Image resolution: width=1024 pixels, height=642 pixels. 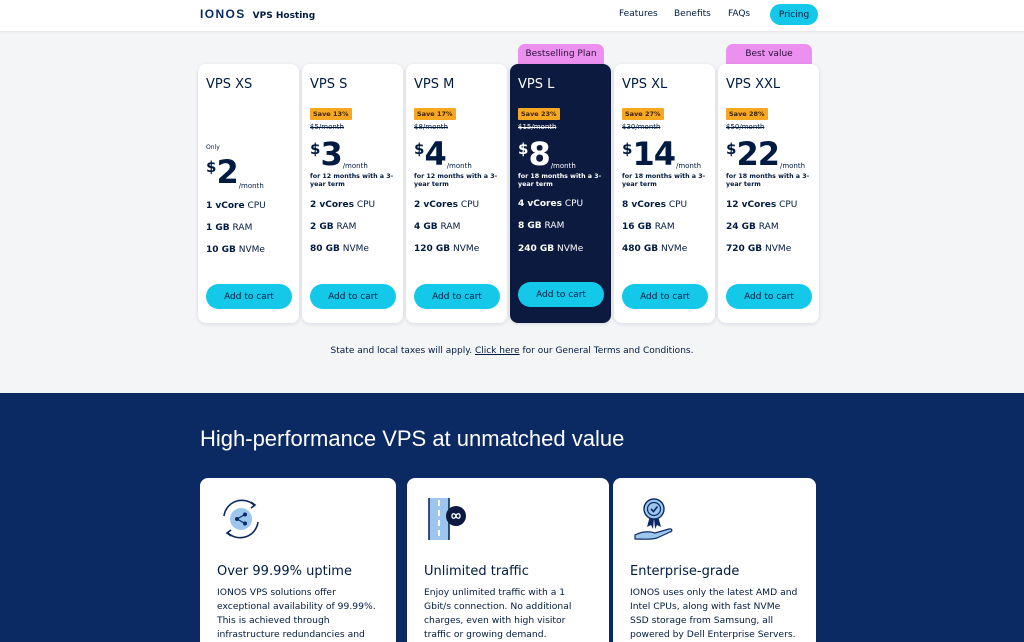 I want to click on spec-ram: 24 GB RAM, so click(x=752, y=227).